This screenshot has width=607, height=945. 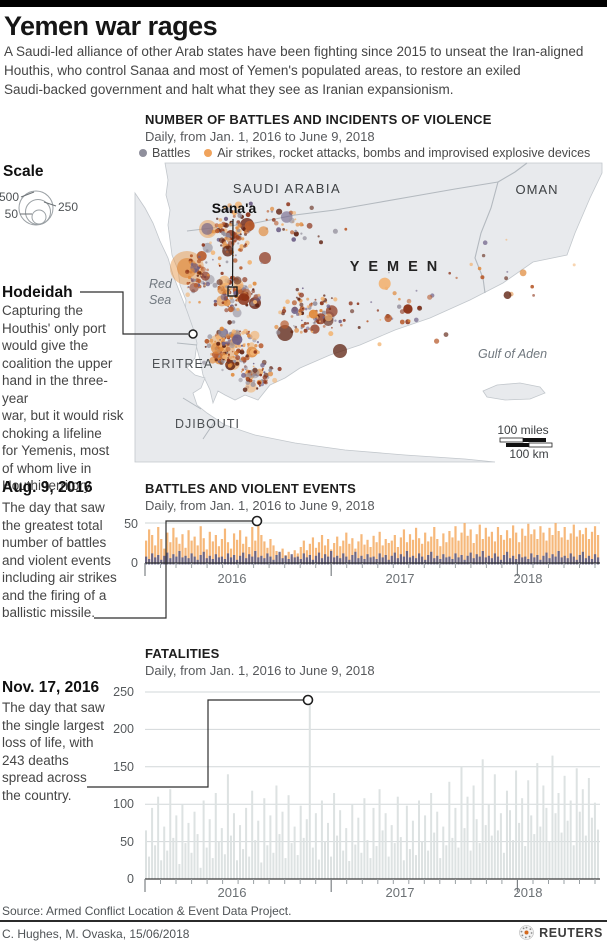 What do you see at coordinates (111, 26) in the screenshot?
I see `page-title: Yemen war rages` at bounding box center [111, 26].